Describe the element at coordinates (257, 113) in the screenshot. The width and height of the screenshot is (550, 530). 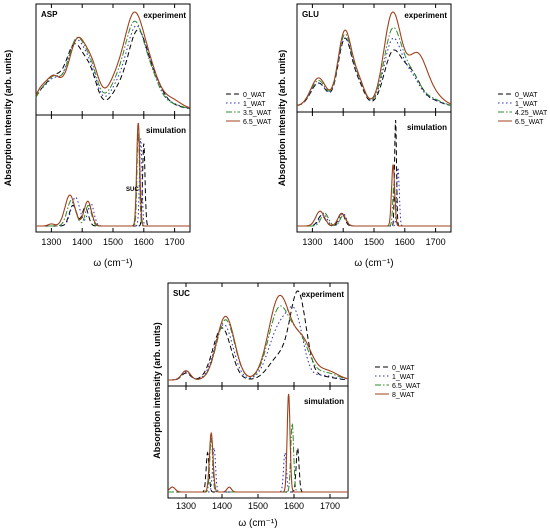
I see `legend-entry: 3.5_WAT` at that location.